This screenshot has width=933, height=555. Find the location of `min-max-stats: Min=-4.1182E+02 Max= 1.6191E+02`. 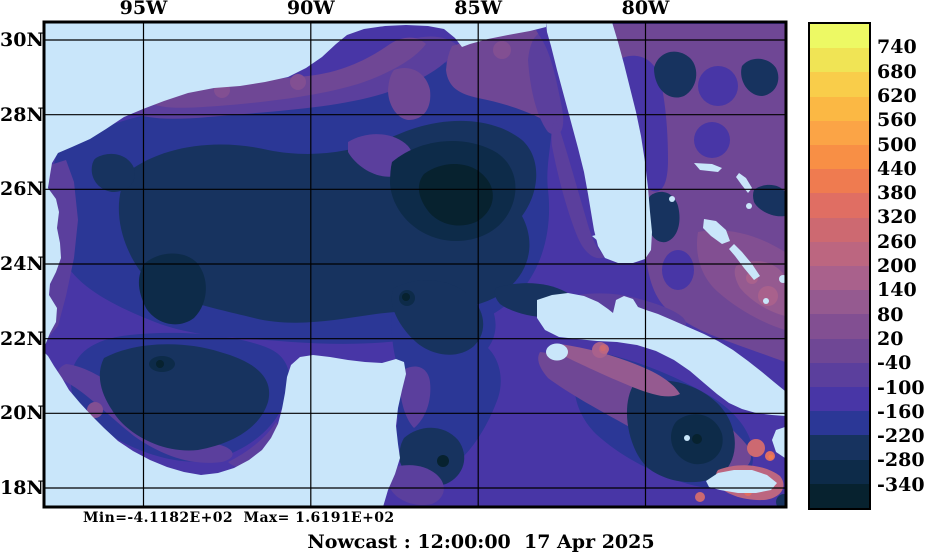

min-max-stats: Min=-4.1182E+02 Max= 1.6191E+02 is located at coordinates (239, 518).